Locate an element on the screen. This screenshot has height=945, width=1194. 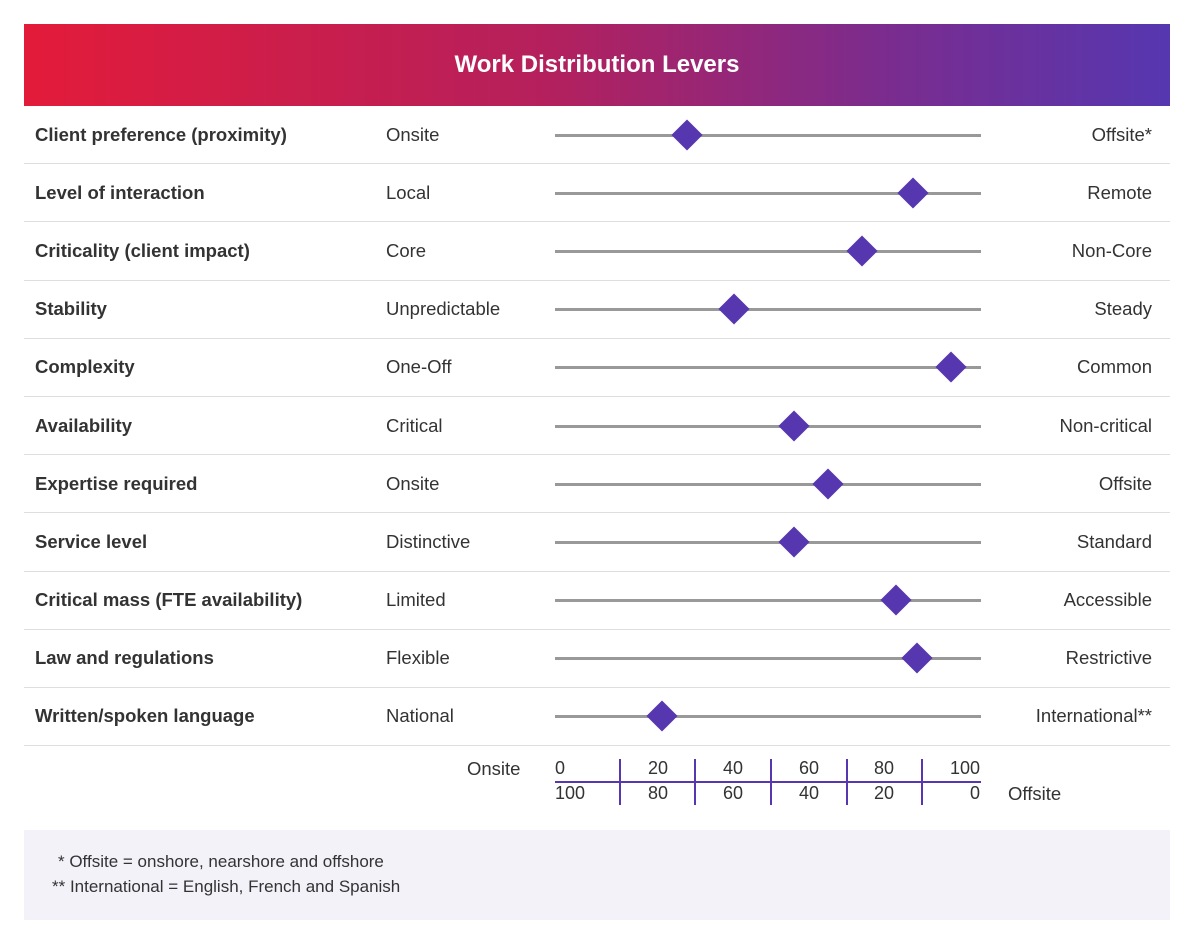
left-extreme-label: Flexible is located at coordinates (418, 658).